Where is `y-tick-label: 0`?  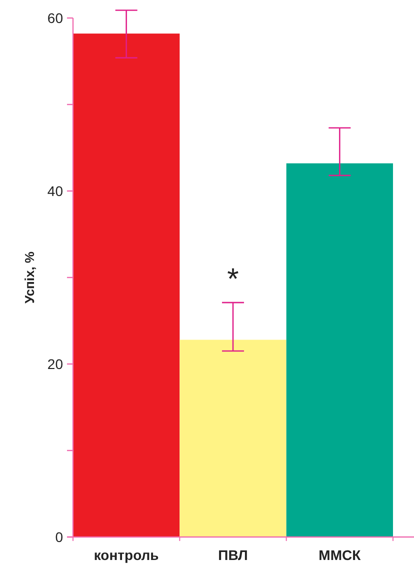
y-tick-label: 0 is located at coordinates (59, 536).